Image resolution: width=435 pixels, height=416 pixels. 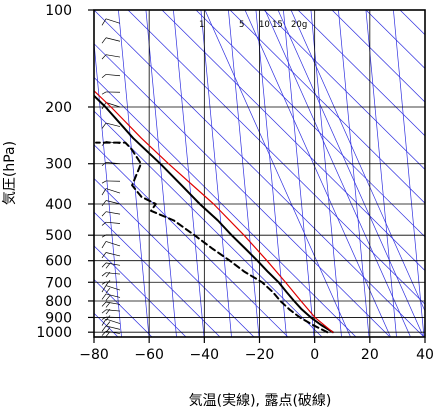 What do you see at coordinates (58, 262) in the screenshot?
I see `y-tick-label: 600` at bounding box center [58, 262].